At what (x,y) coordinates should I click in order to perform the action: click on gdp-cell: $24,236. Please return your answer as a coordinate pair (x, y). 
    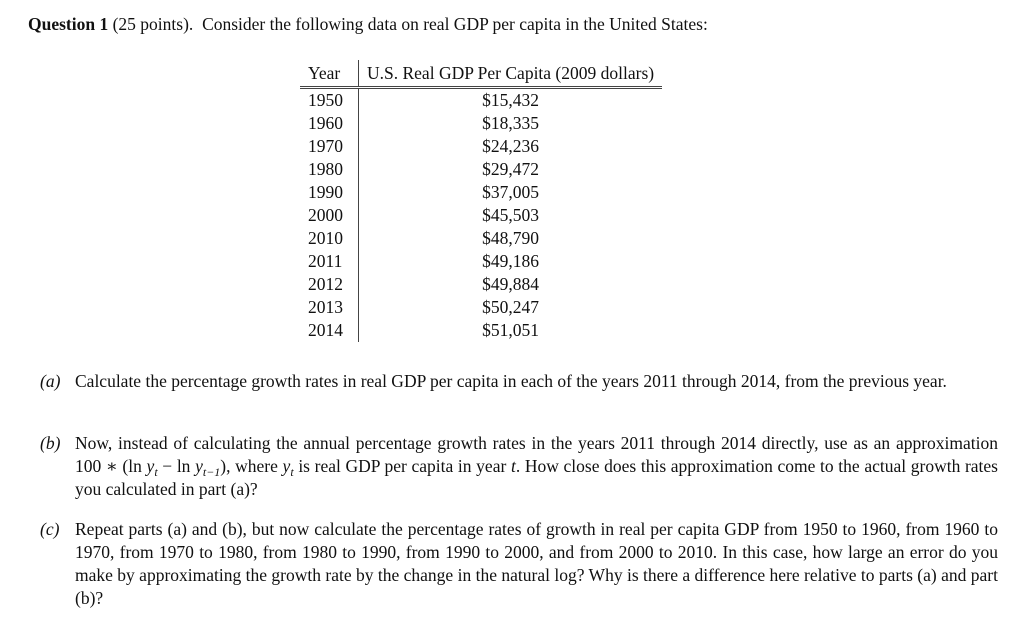
    Looking at the image, I should click on (510, 146).